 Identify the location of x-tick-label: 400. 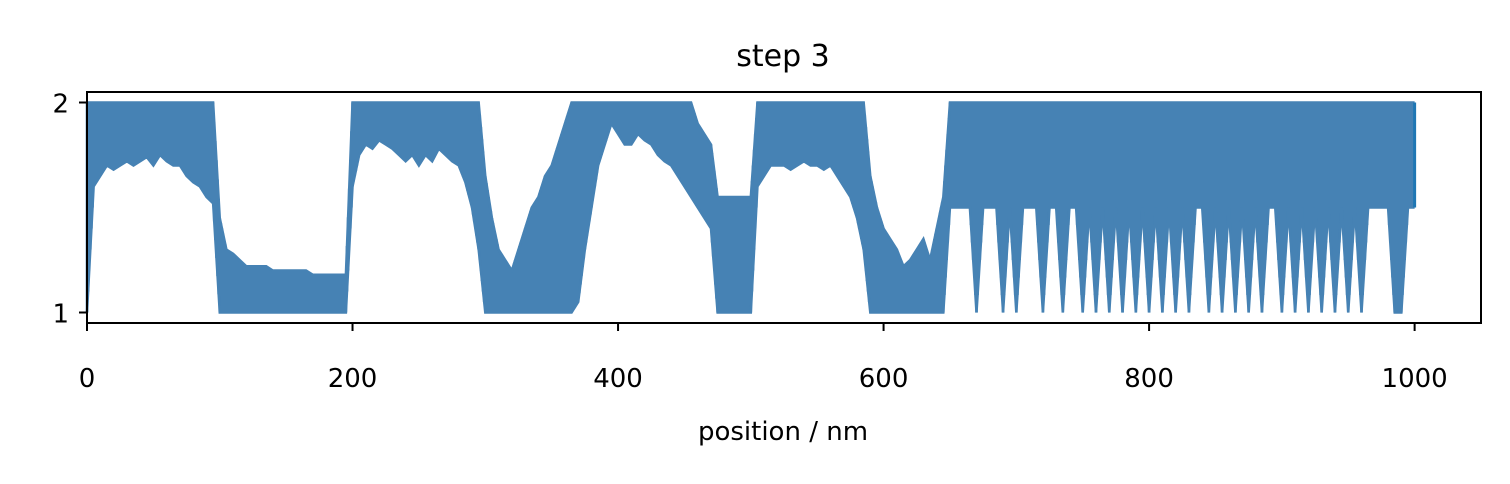
(618, 379).